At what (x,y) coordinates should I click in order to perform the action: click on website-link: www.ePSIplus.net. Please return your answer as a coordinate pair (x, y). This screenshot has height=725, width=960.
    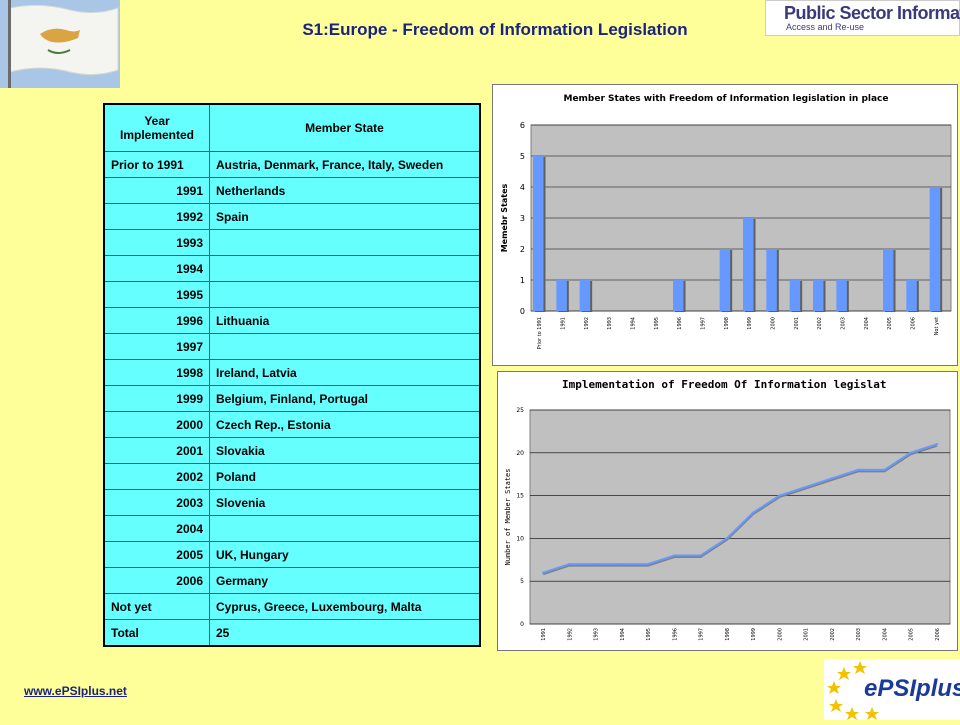
    Looking at the image, I should click on (75, 691).